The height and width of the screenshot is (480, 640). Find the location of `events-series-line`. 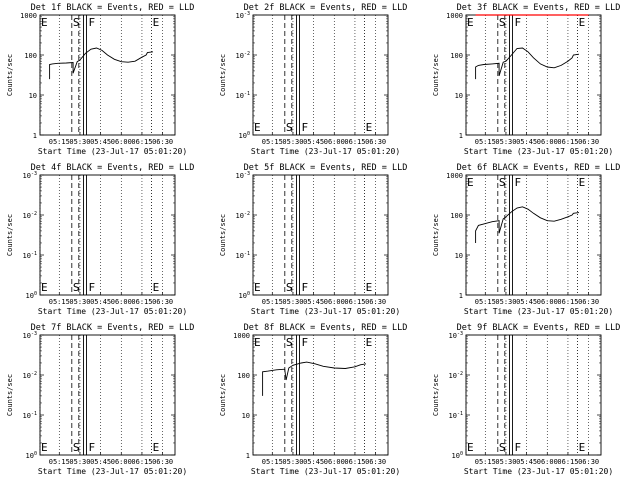

events-series-line is located at coordinates (527, 224).